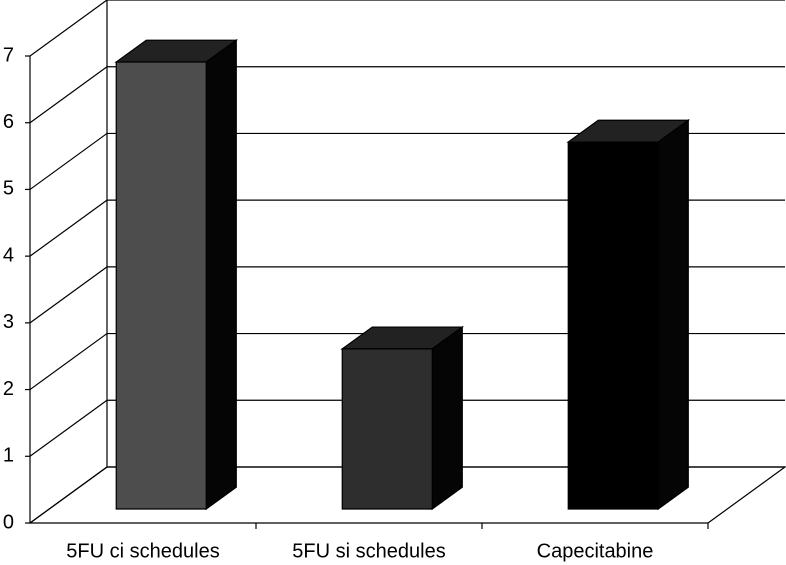  I want to click on x-tick-label: 5FU si schedules, so click(368, 551).